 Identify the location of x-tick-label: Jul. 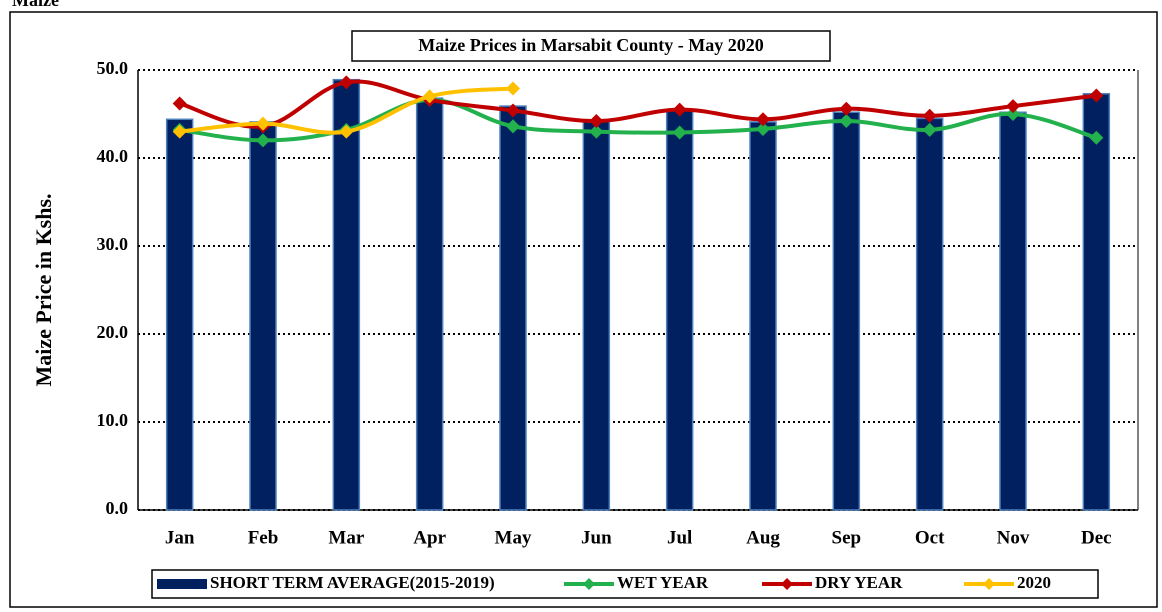
(679, 537).